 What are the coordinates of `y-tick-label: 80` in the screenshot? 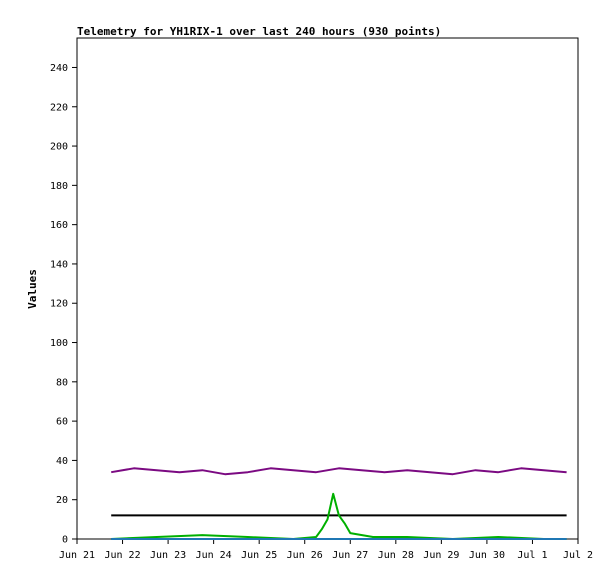 It's located at (62, 382).